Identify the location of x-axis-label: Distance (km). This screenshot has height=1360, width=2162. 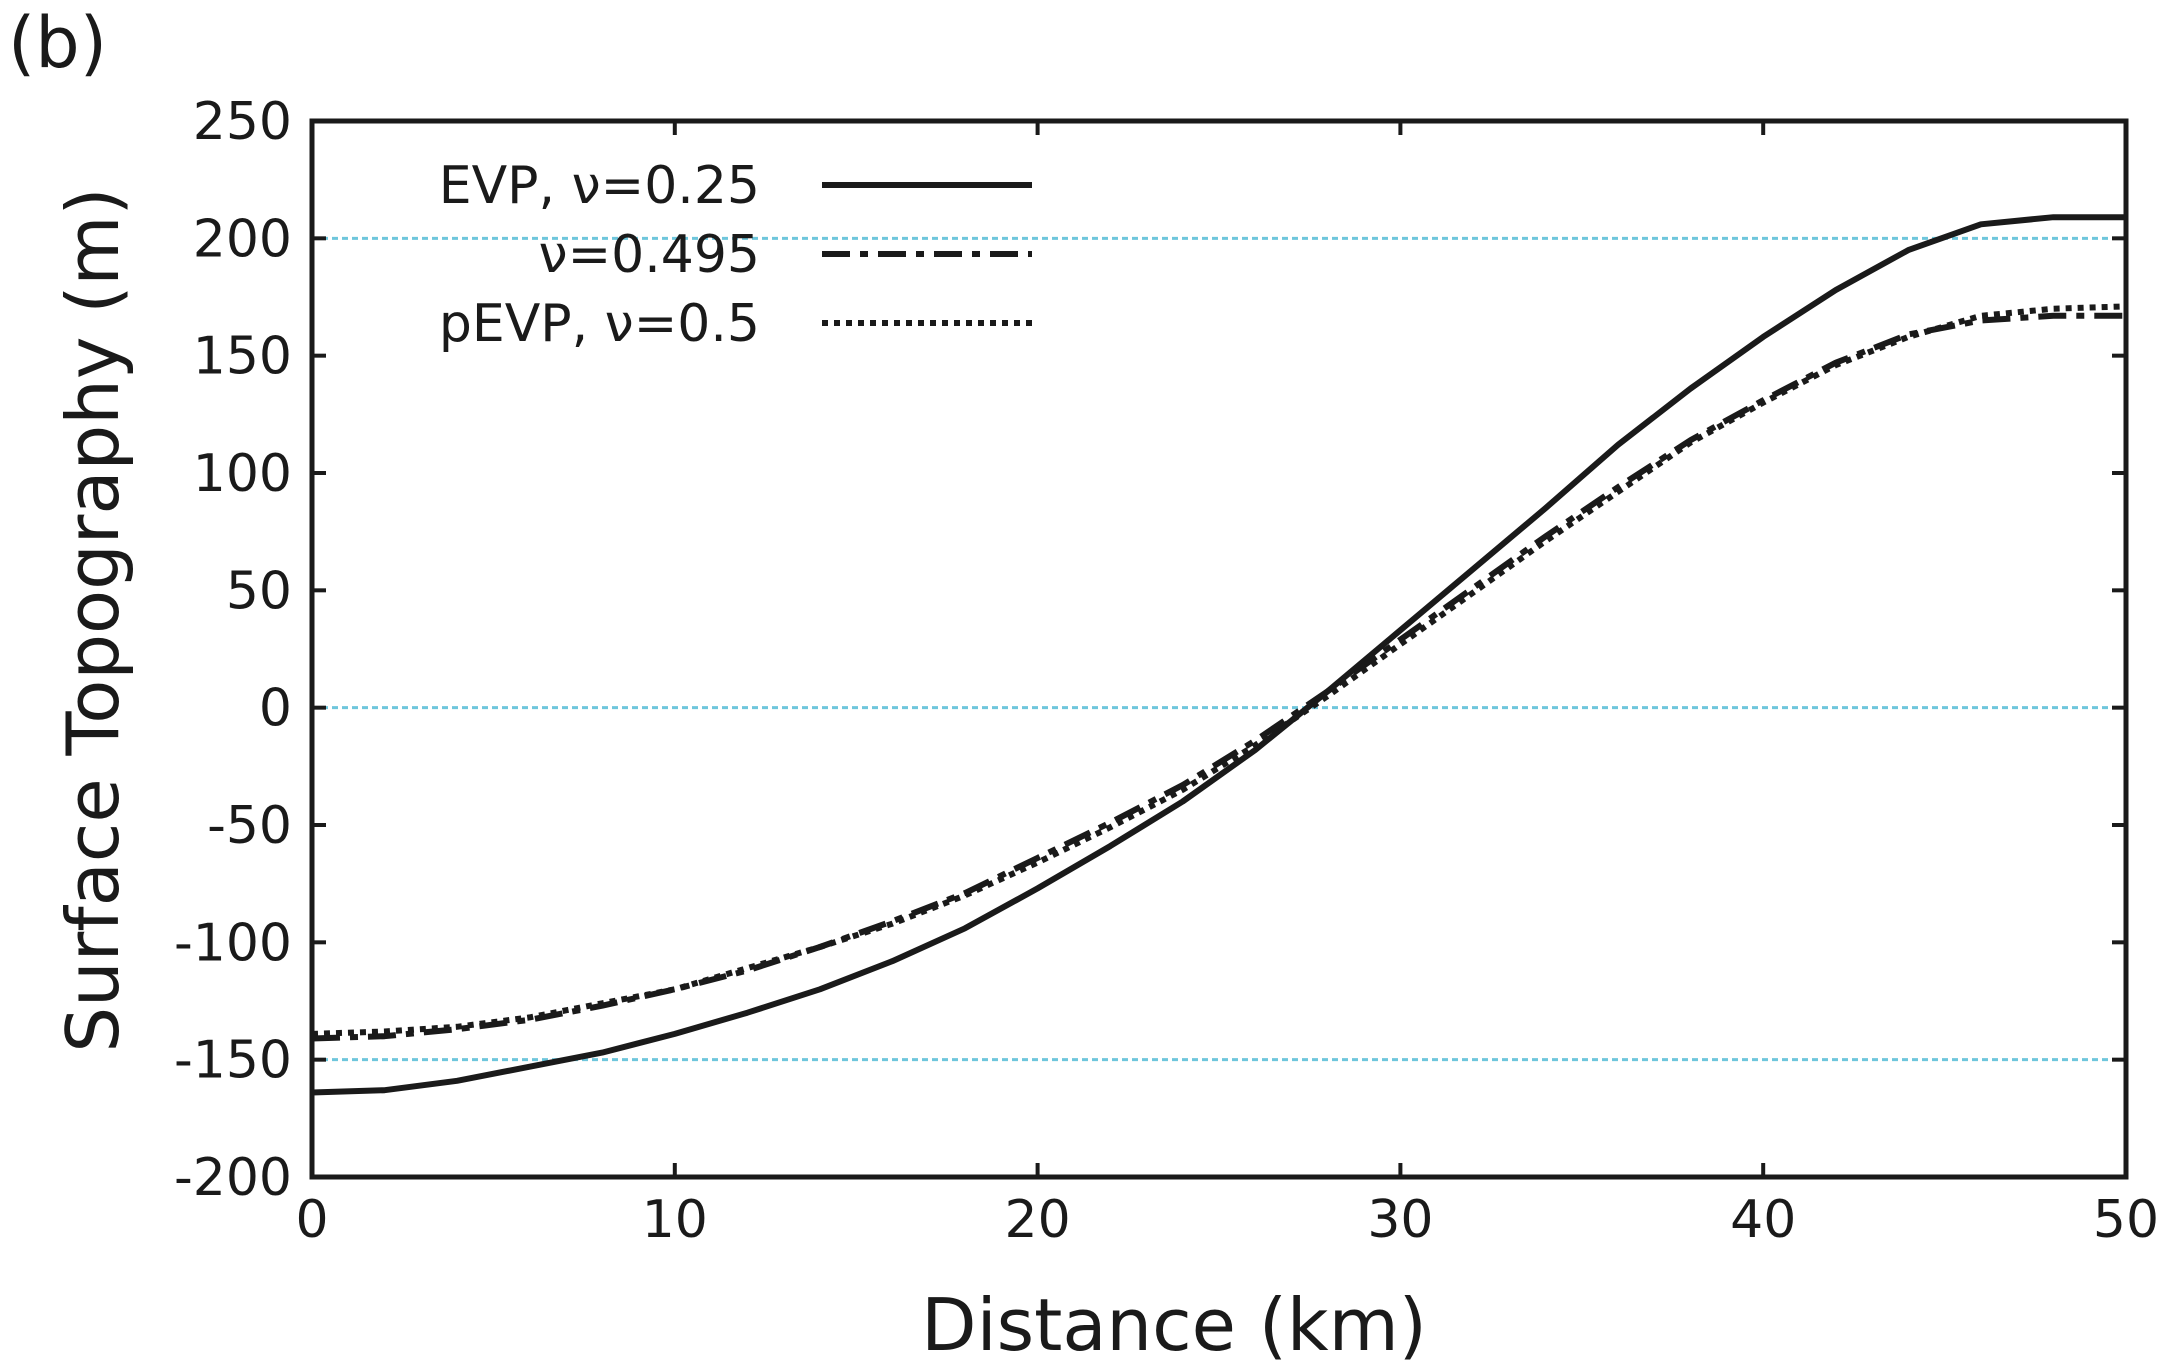
(1174, 1321).